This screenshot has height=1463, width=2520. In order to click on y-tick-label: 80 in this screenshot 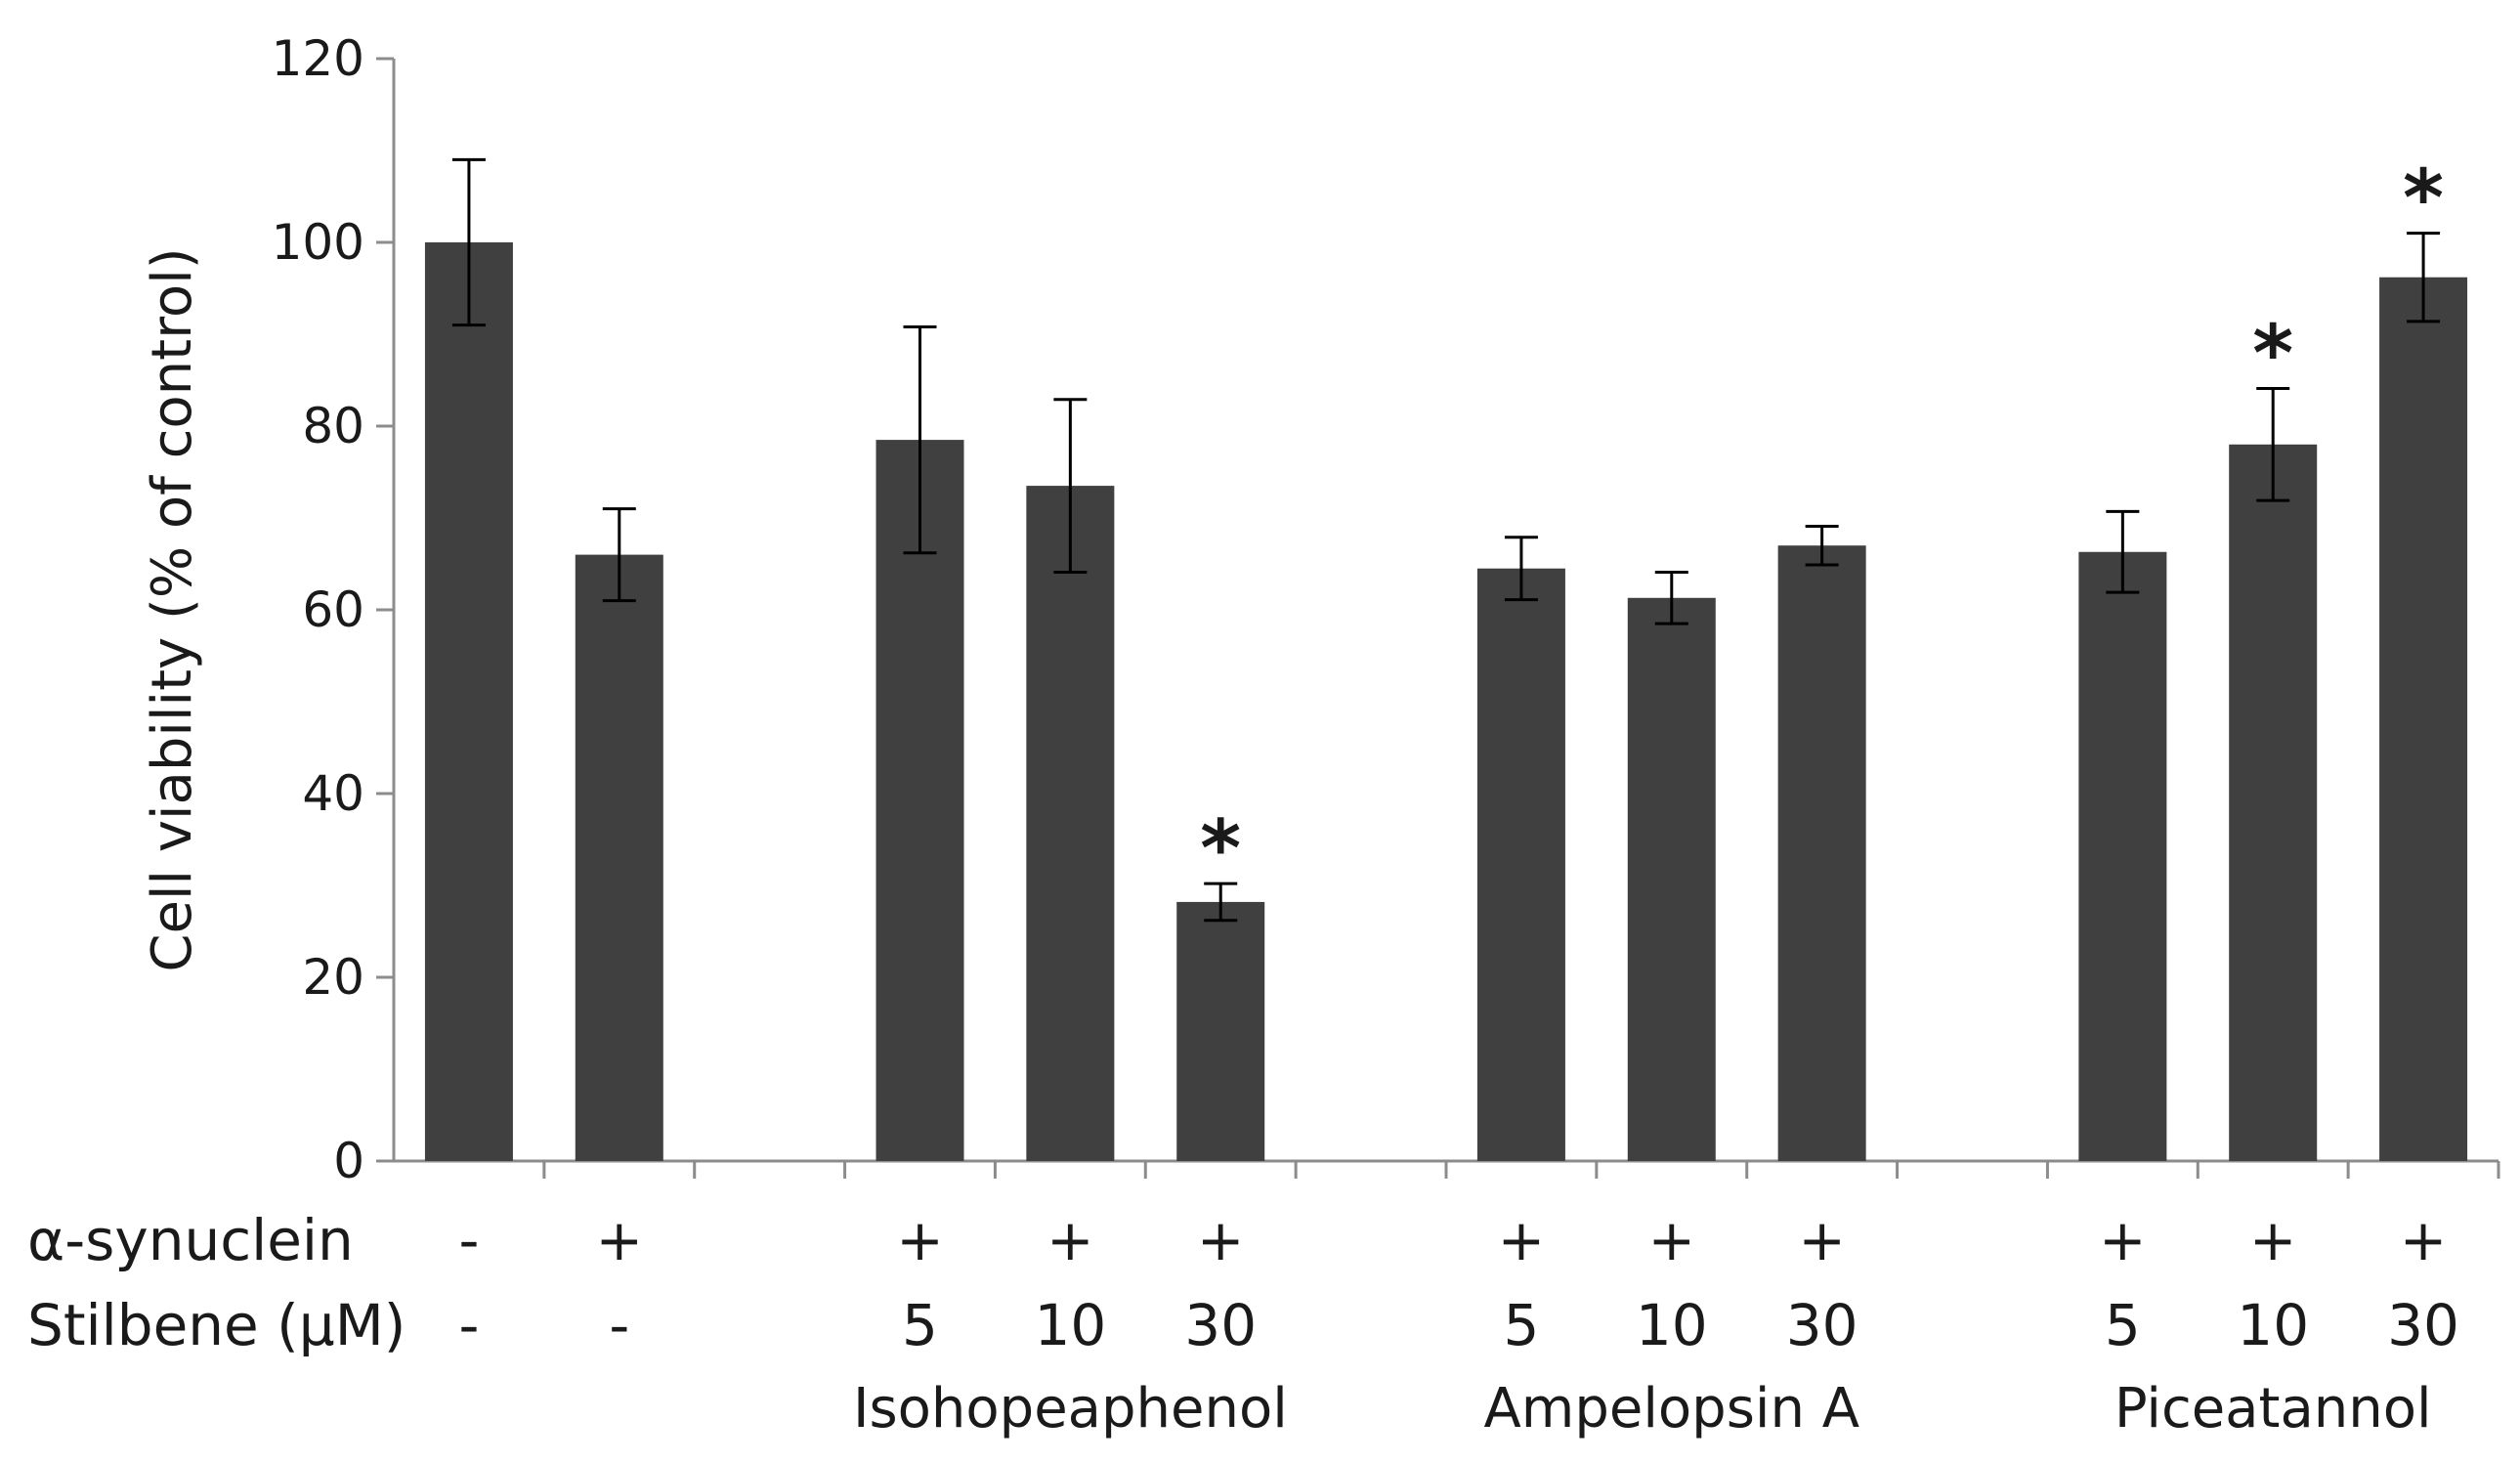, I will do `click(333, 426)`.